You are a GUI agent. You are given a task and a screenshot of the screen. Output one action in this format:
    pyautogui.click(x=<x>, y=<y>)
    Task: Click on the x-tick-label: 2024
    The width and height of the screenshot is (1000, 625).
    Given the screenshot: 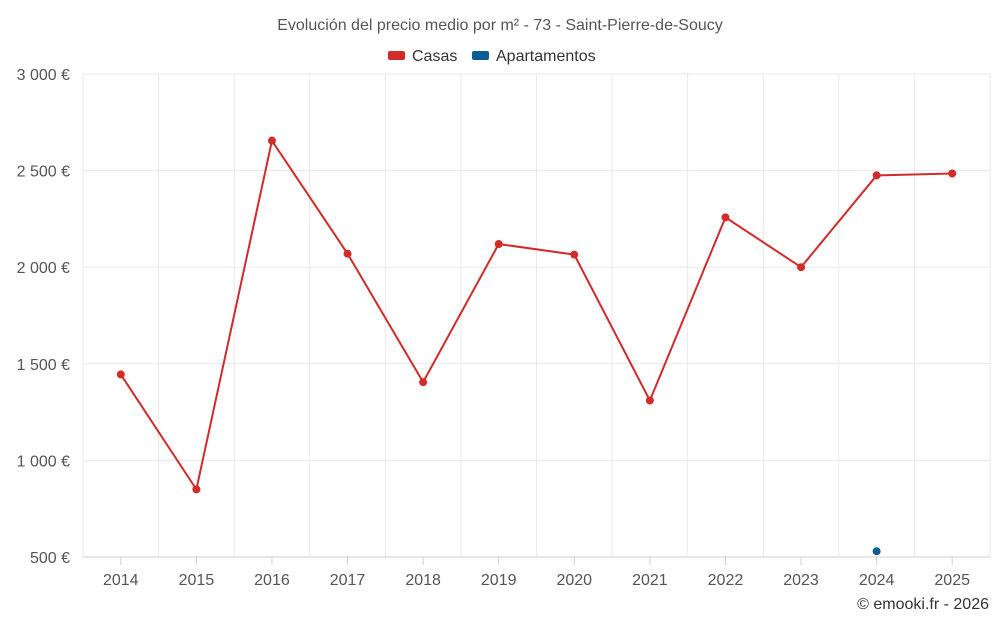 What is the action you would take?
    pyautogui.click(x=877, y=580)
    